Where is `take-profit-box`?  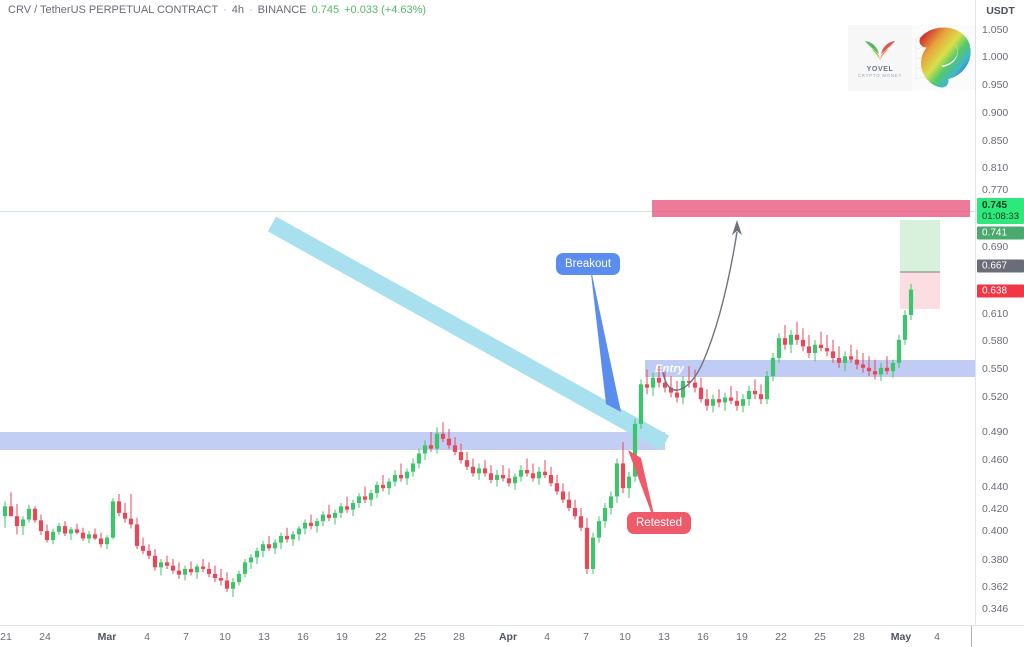 take-profit-box is located at coordinates (920, 246).